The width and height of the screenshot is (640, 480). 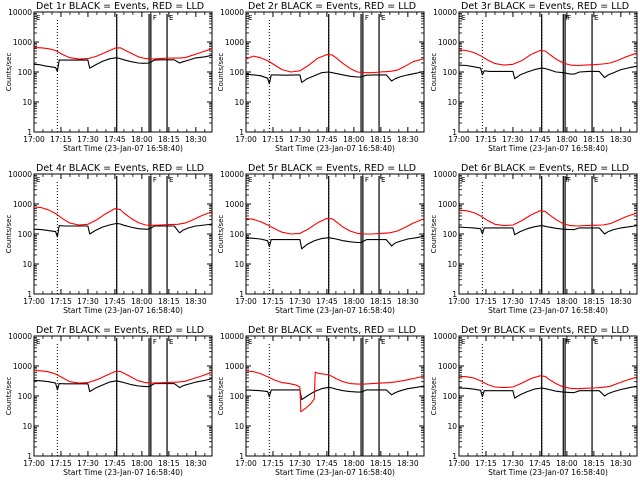 What do you see at coordinates (545, 330) in the screenshot?
I see `panel-title: Det 9r BLACK = Events, RED = LLD` at bounding box center [545, 330].